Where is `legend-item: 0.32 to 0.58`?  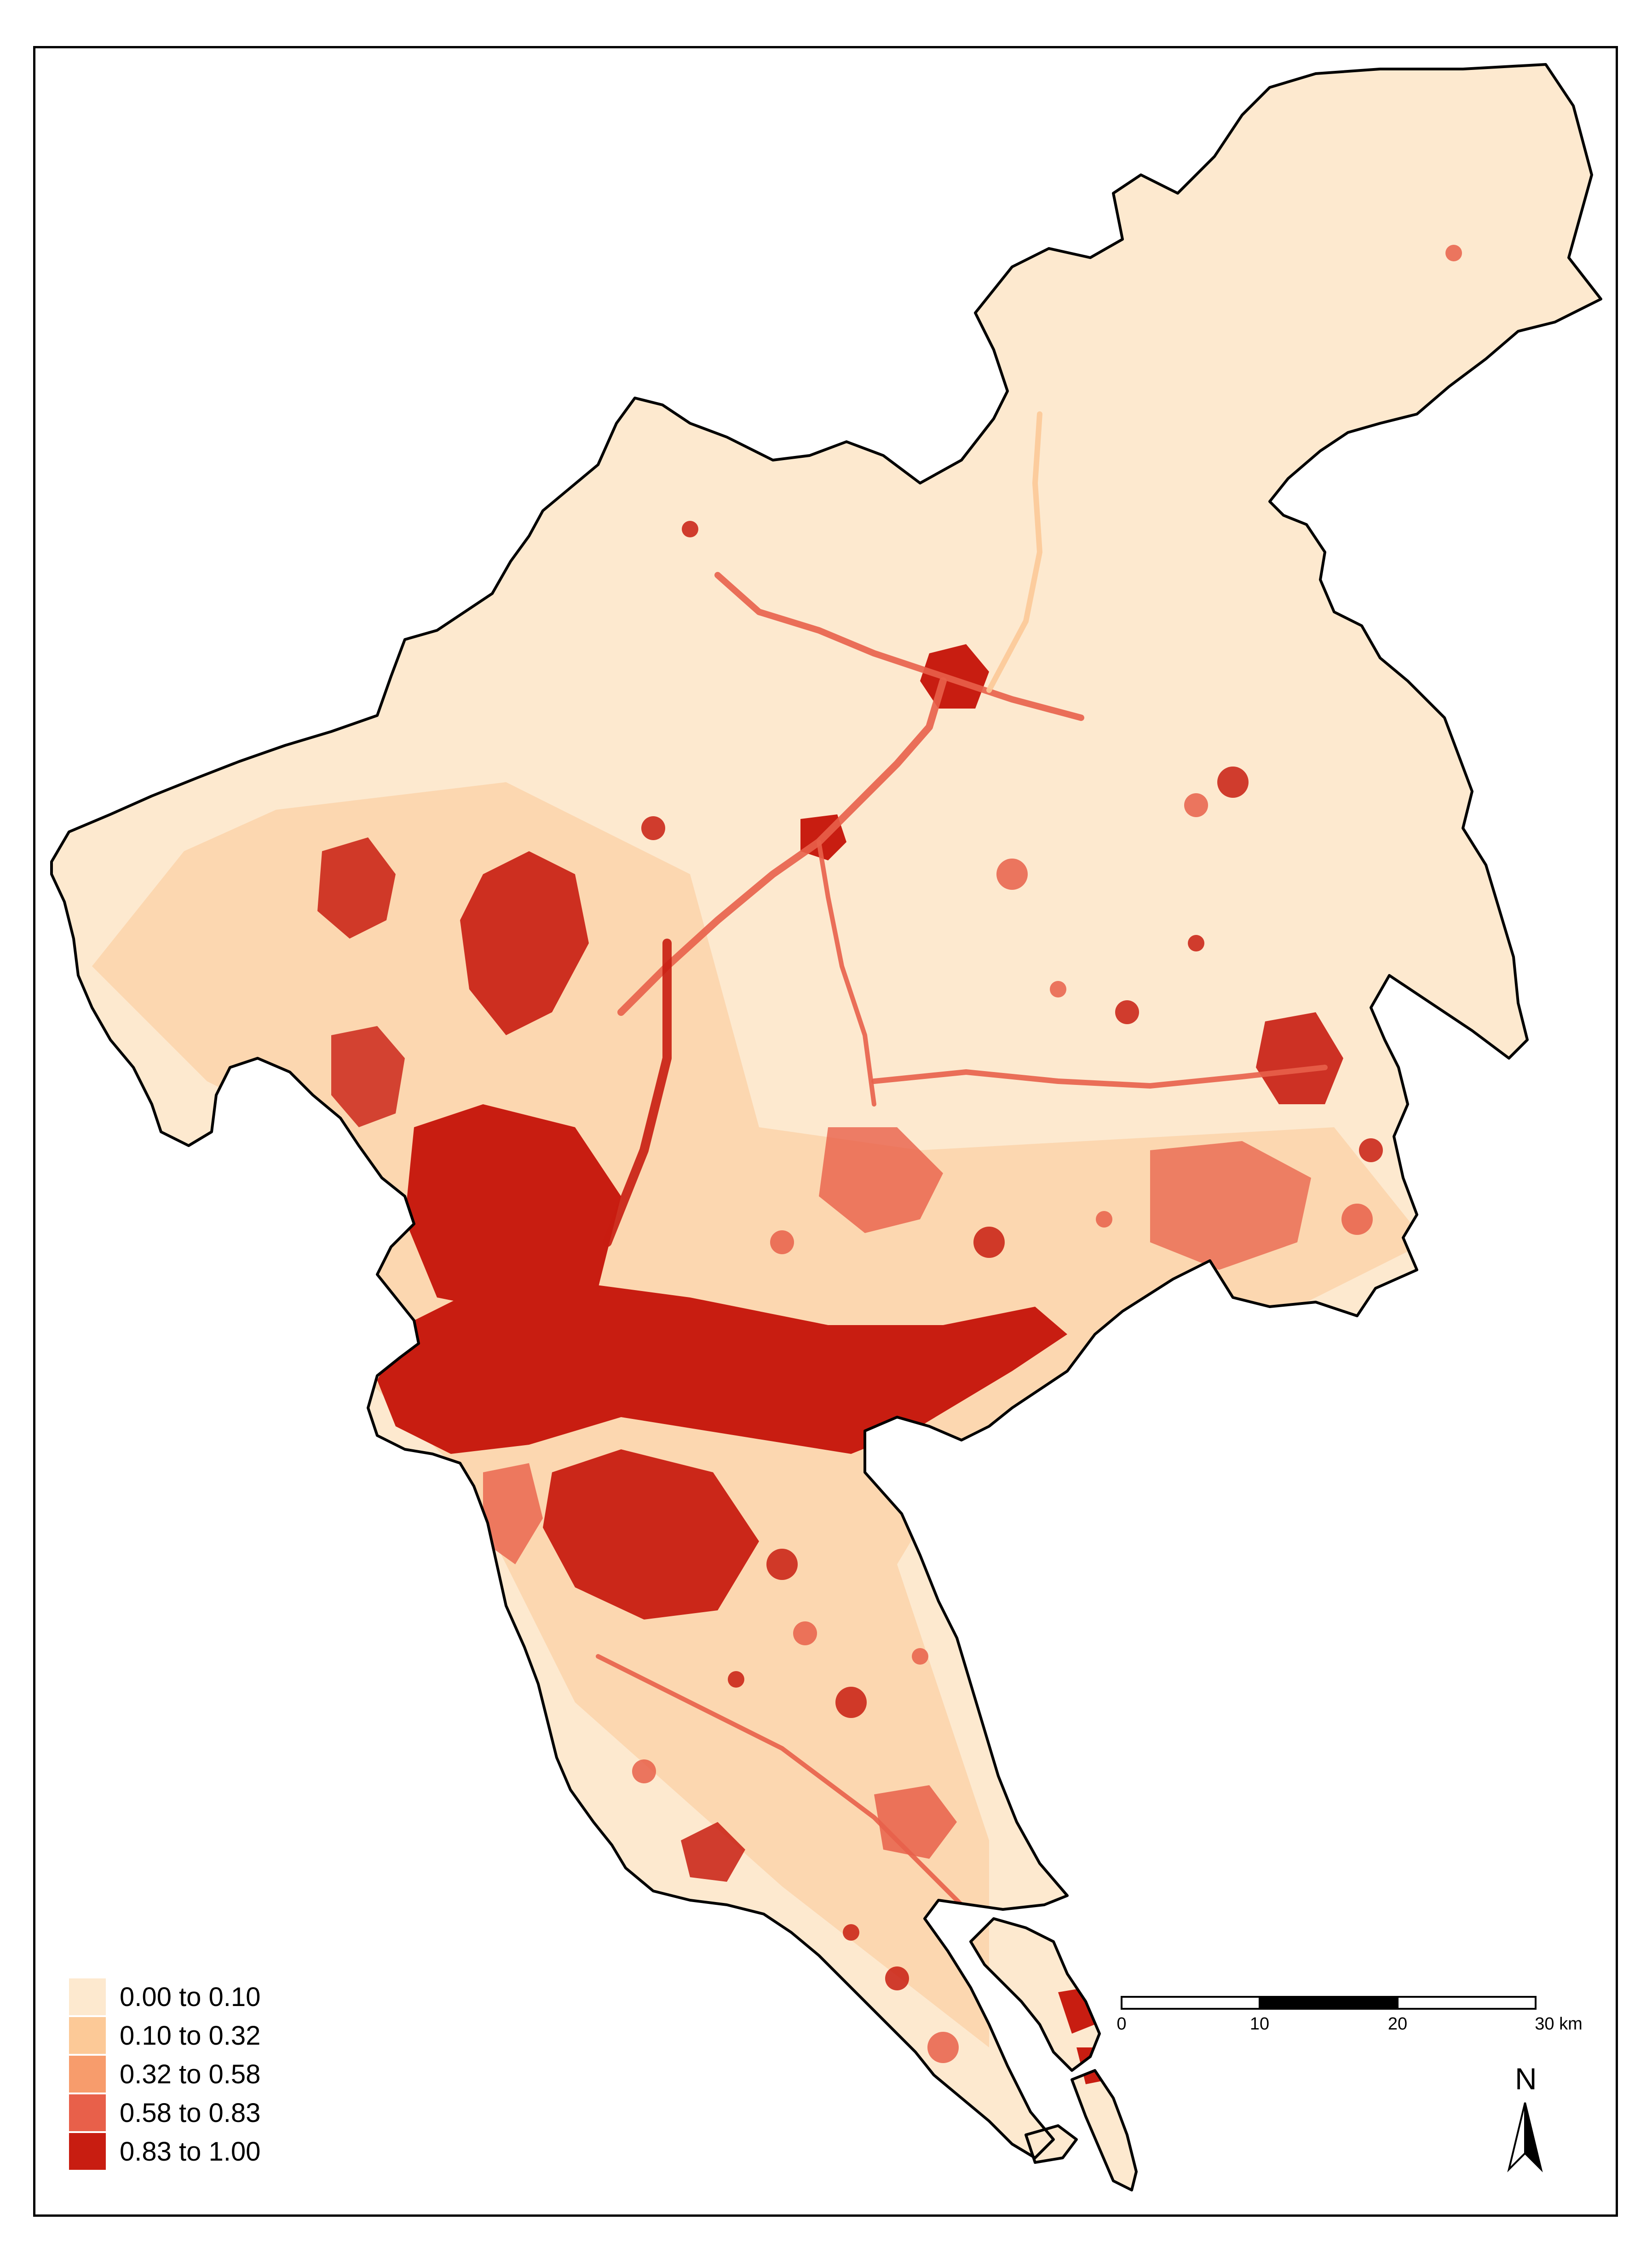
legend-item: 0.32 to 0.58 is located at coordinates (164, 2074).